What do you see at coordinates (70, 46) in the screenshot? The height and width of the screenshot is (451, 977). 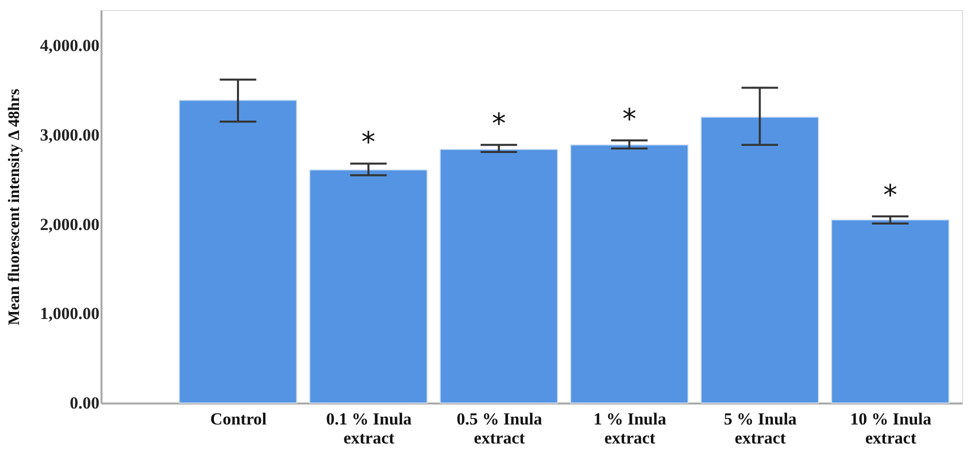 I see `y-tick-label: 4,000.00` at bounding box center [70, 46].